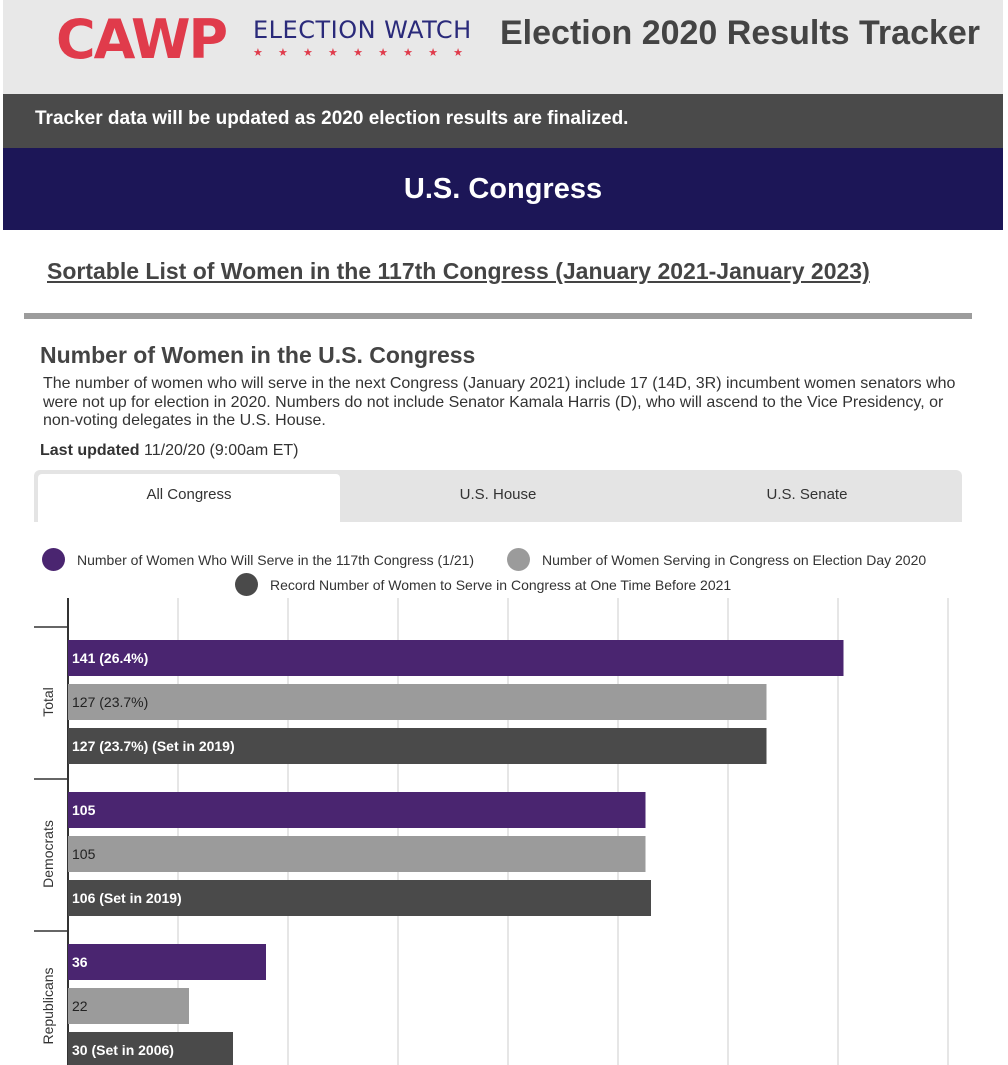  Describe the element at coordinates (127, 898) in the screenshot. I see `data-label: 106 (Set in 2019)` at that location.